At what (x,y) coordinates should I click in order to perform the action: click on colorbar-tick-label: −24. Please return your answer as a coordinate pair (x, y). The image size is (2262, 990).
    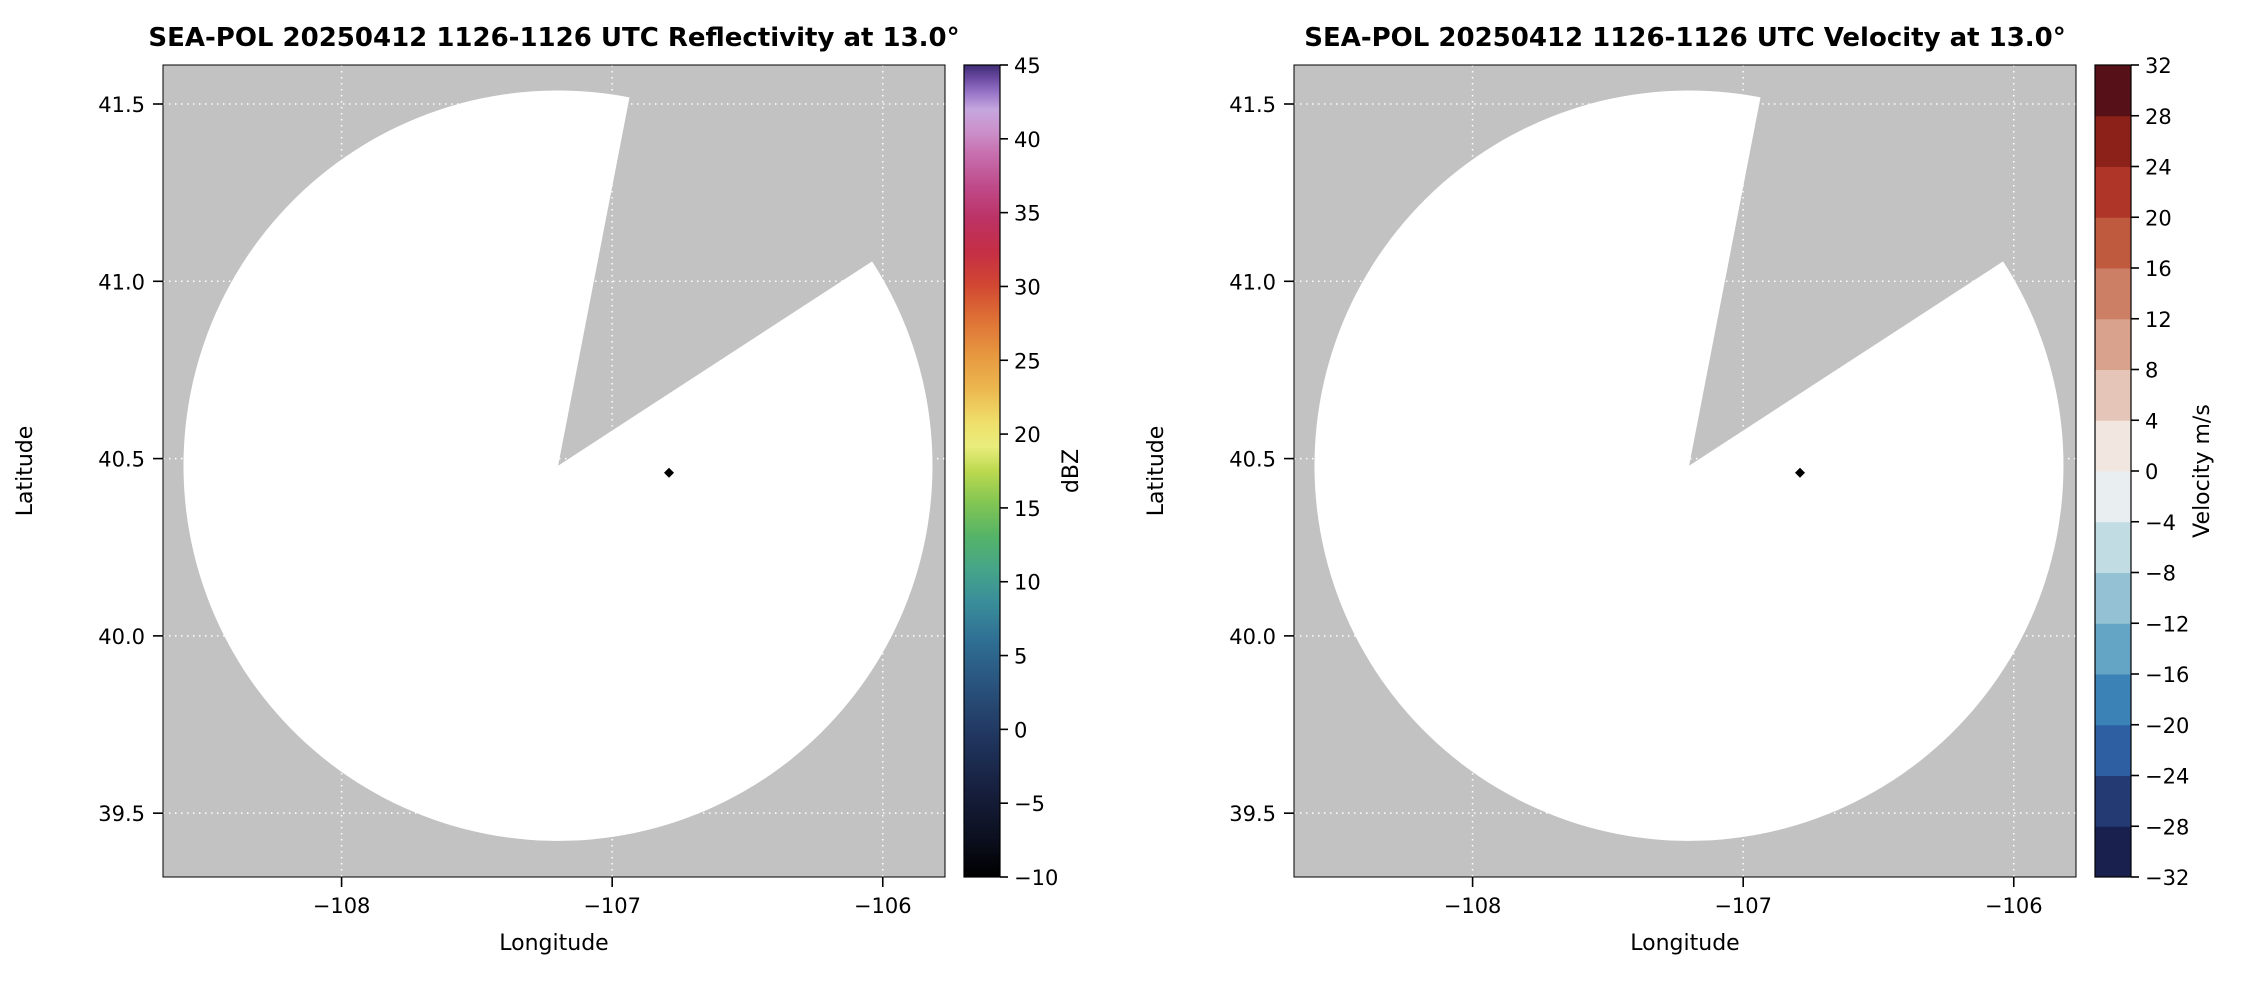
    Looking at the image, I should click on (2167, 777).